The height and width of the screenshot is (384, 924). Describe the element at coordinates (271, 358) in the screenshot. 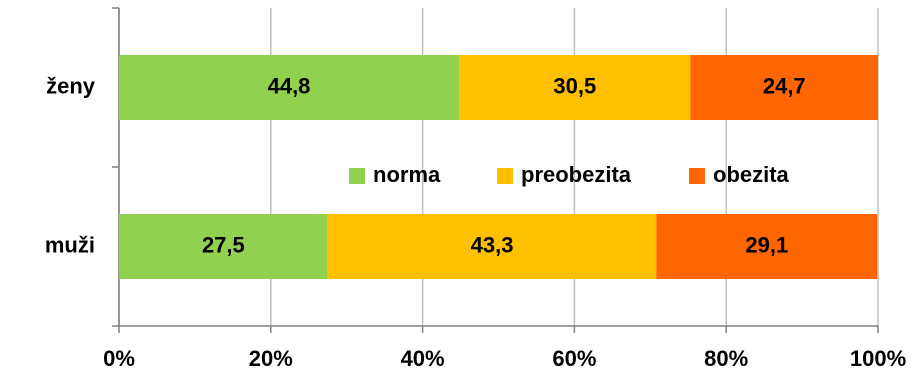

I see `x-tick-label: 20%` at that location.